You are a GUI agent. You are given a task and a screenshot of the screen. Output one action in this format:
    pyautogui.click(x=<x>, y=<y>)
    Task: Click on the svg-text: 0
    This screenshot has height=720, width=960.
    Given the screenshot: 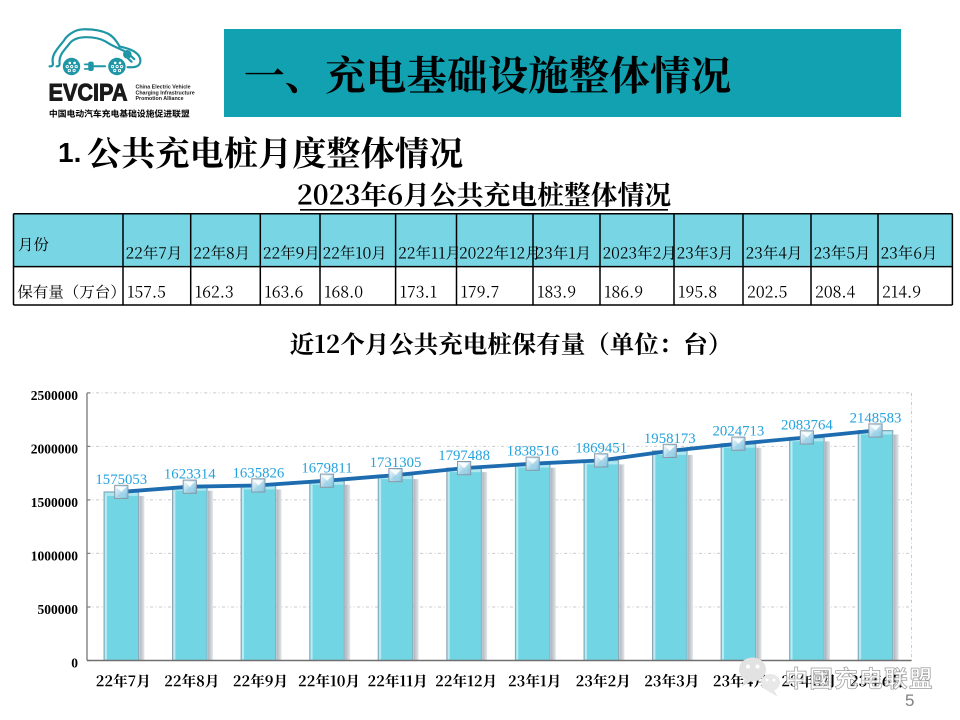 What is the action you would take?
    pyautogui.click(x=74, y=663)
    